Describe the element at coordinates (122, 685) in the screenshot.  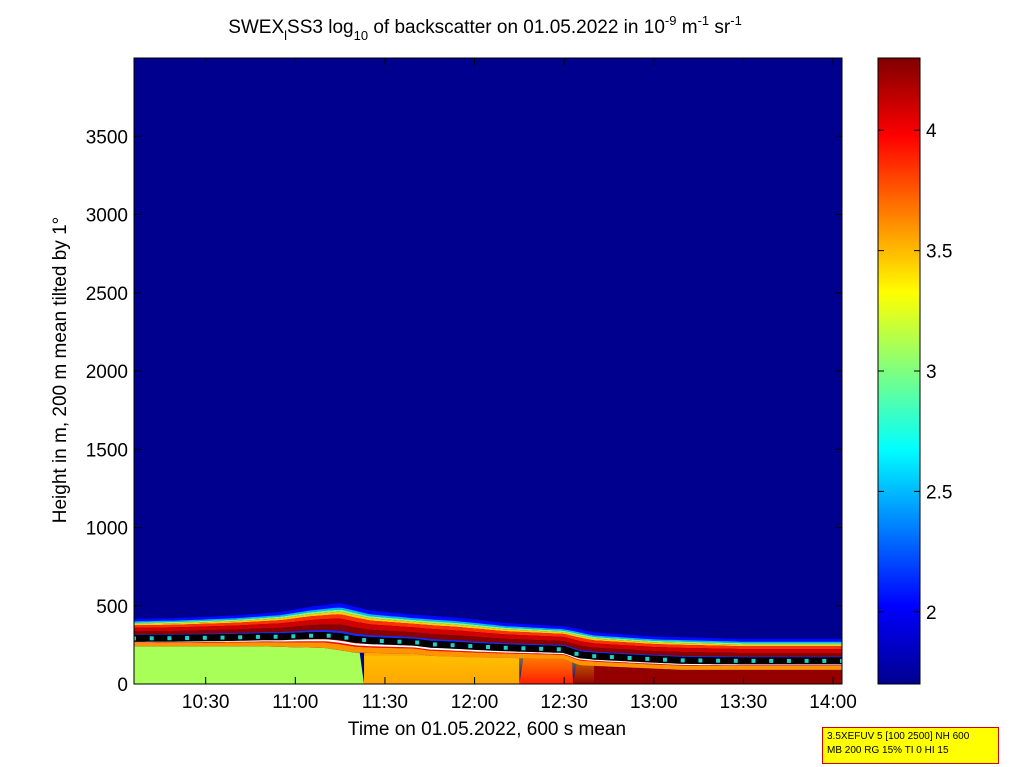
I see `y-tick-label: 0` at that location.